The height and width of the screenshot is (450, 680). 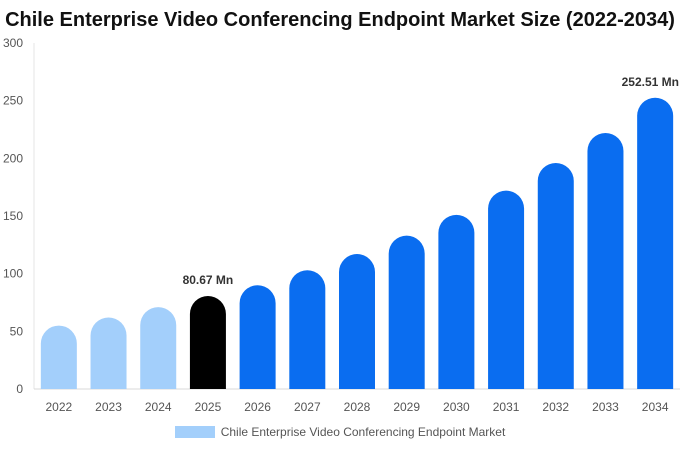 I want to click on y-tick-label: 0, so click(x=19, y=389).